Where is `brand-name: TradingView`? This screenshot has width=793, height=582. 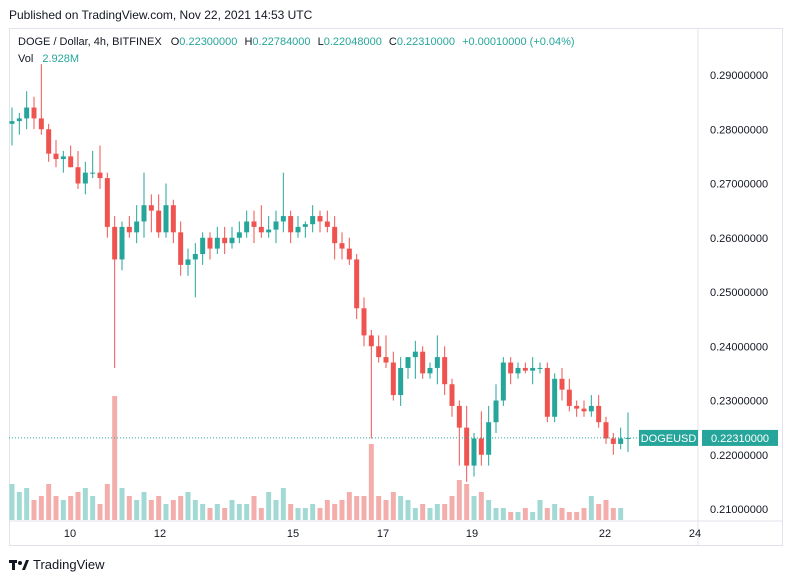 brand-name: TradingView is located at coordinates (69, 564).